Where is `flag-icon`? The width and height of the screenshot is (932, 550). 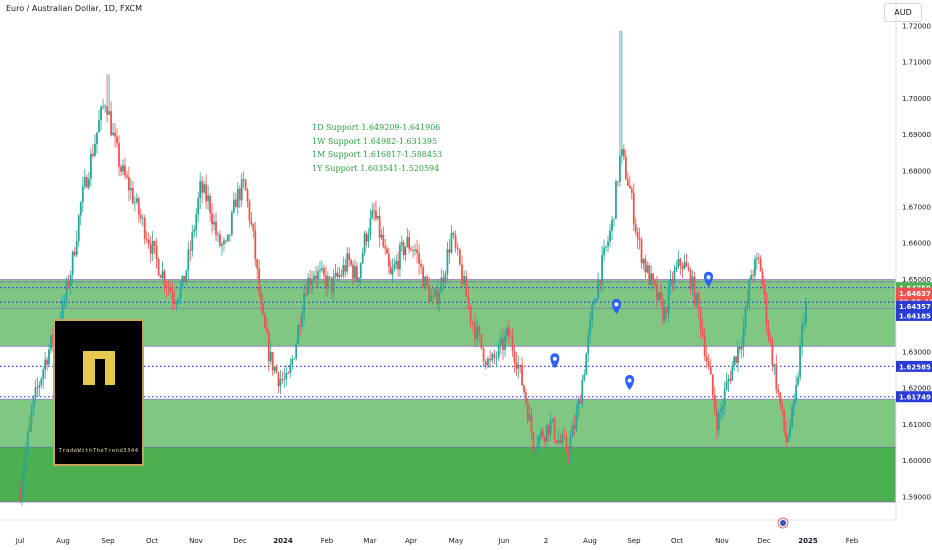
flag-icon is located at coordinates (783, 523).